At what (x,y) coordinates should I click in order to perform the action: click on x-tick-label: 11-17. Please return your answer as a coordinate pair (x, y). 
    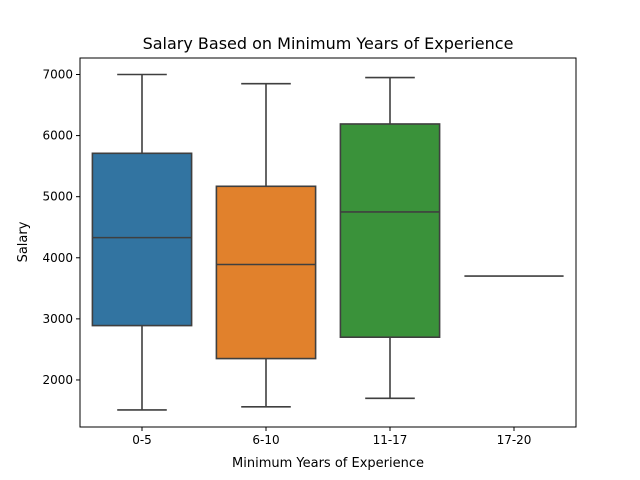
    Looking at the image, I should click on (390, 440).